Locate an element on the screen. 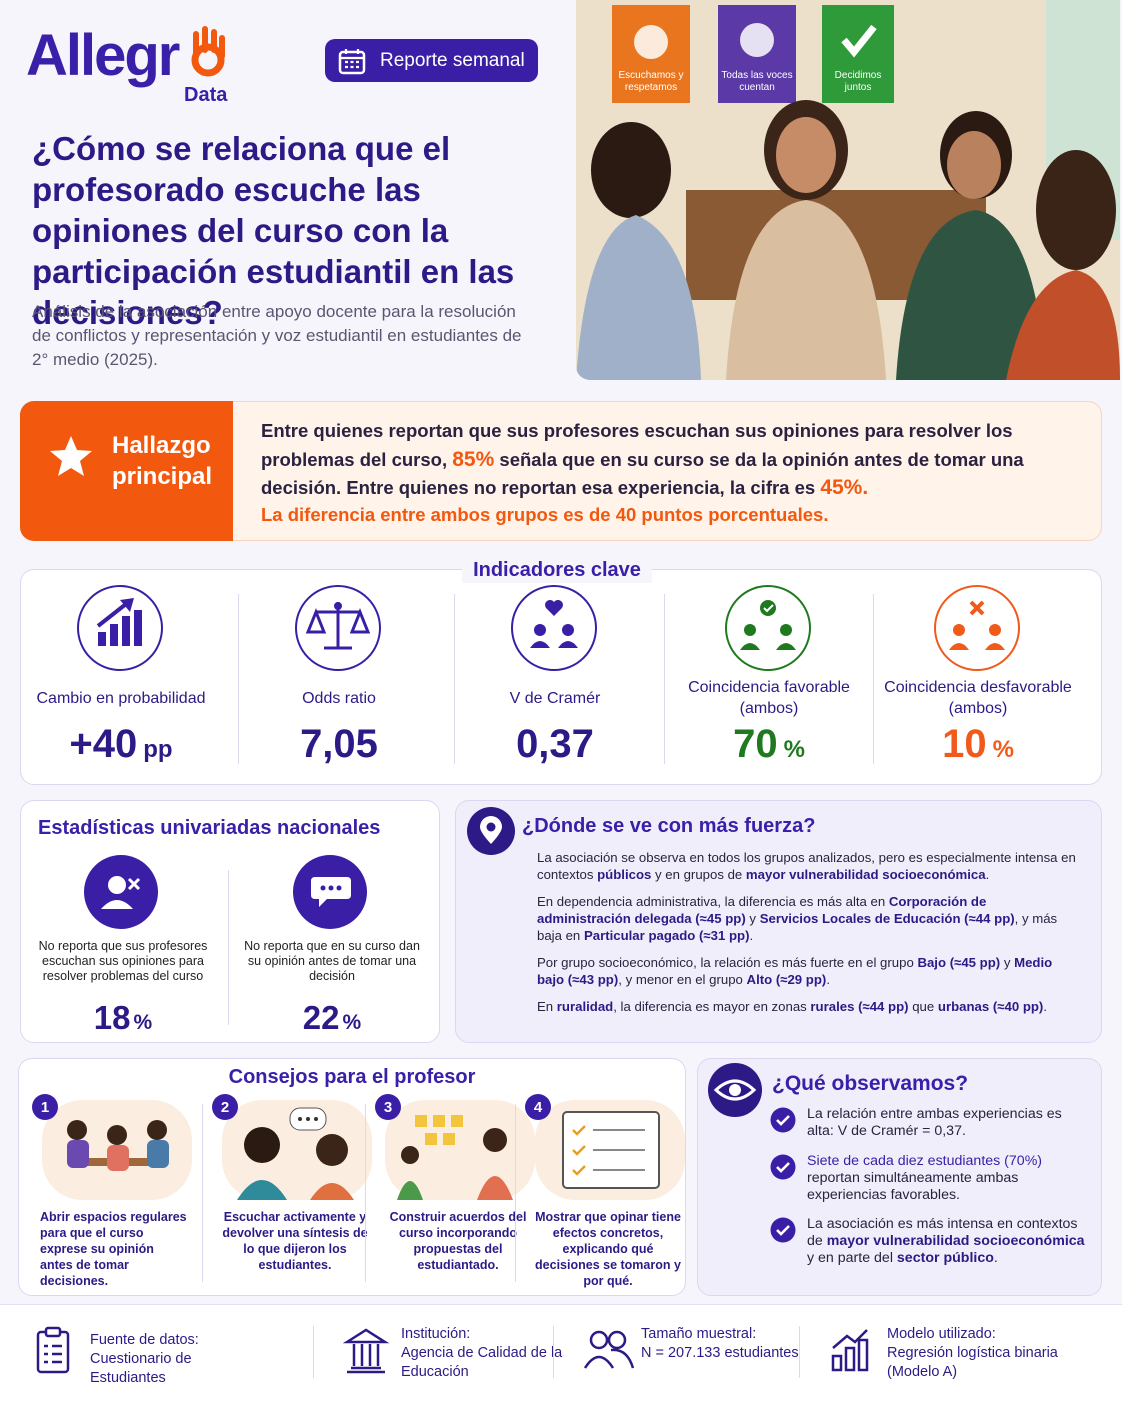  tip-number: 1 is located at coordinates (45, 1107).